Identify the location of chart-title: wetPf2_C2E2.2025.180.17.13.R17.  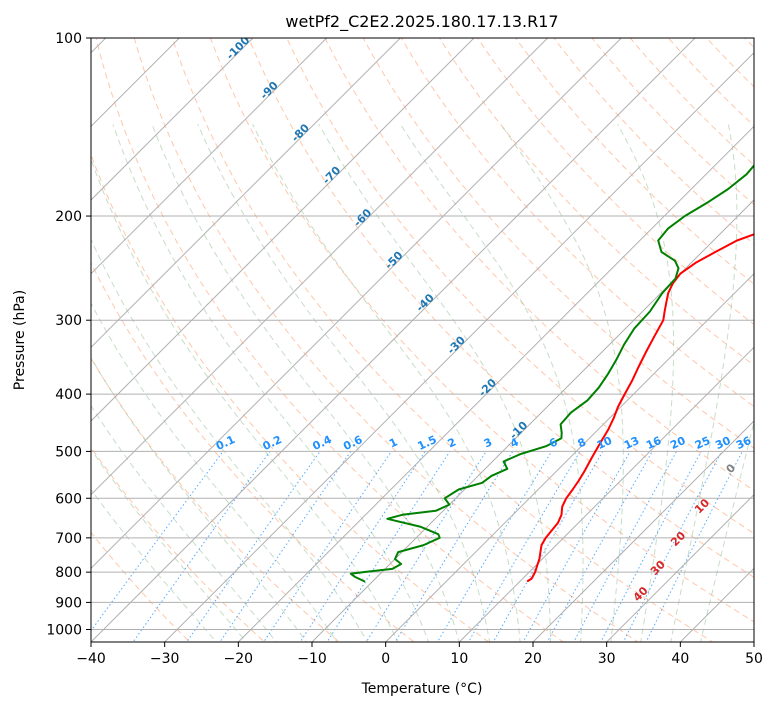
(421, 22).